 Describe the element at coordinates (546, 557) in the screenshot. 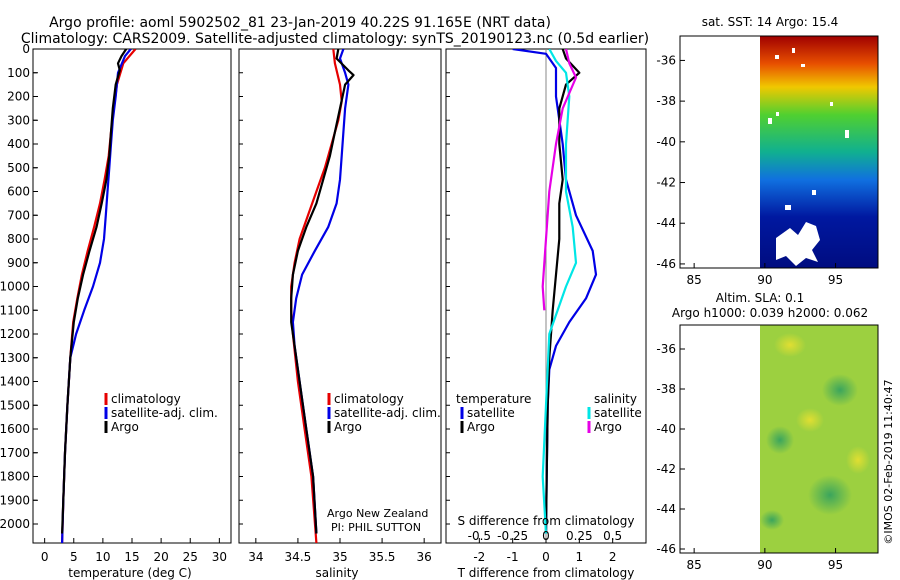

I see `difference-x-tick-label: 0` at that location.